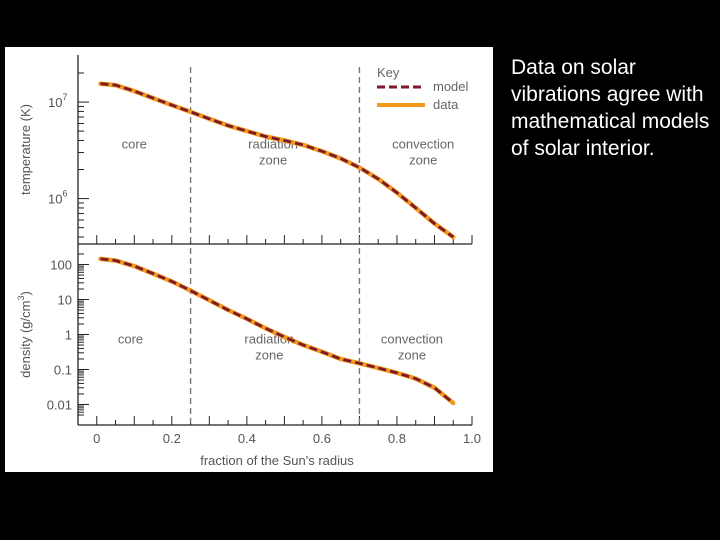 The height and width of the screenshot is (540, 720). Describe the element at coordinates (63, 369) in the screenshot. I see `density-y-tick-label: 0.1` at that location.